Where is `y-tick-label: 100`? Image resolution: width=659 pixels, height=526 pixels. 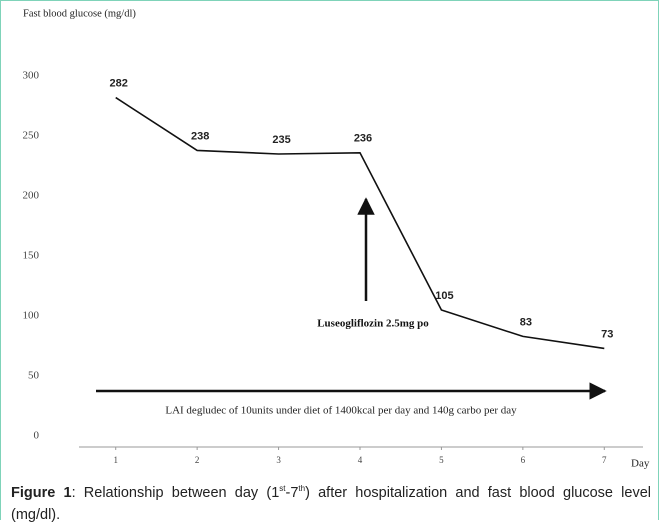 y-tick-label: 100 is located at coordinates (31, 316).